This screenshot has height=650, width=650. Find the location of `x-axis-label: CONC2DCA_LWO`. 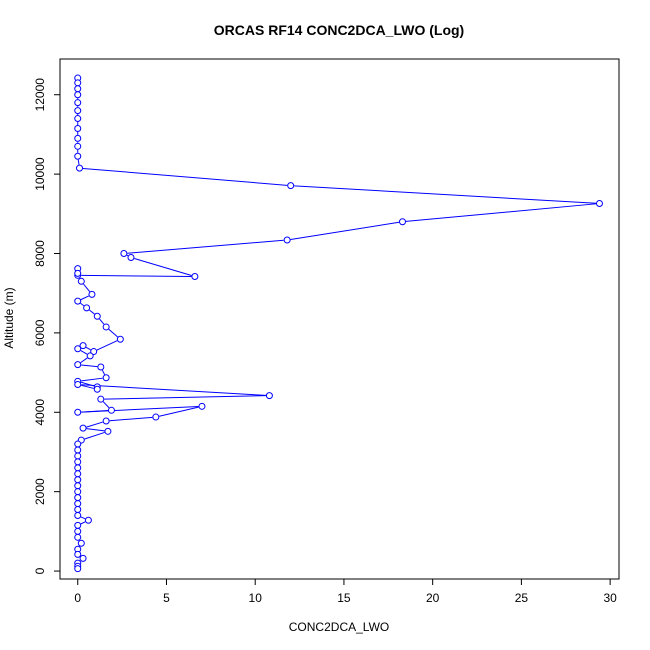

x-axis-label: CONC2DCA_LWO is located at coordinates (339, 627).